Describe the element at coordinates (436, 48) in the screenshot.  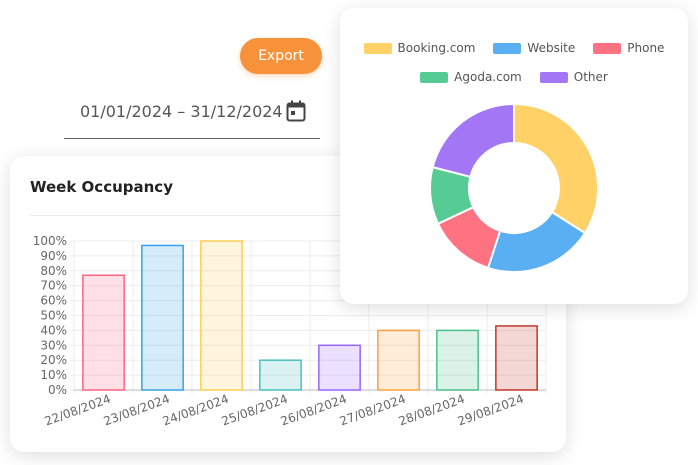
I see `legend-label: Booking.com` at that location.